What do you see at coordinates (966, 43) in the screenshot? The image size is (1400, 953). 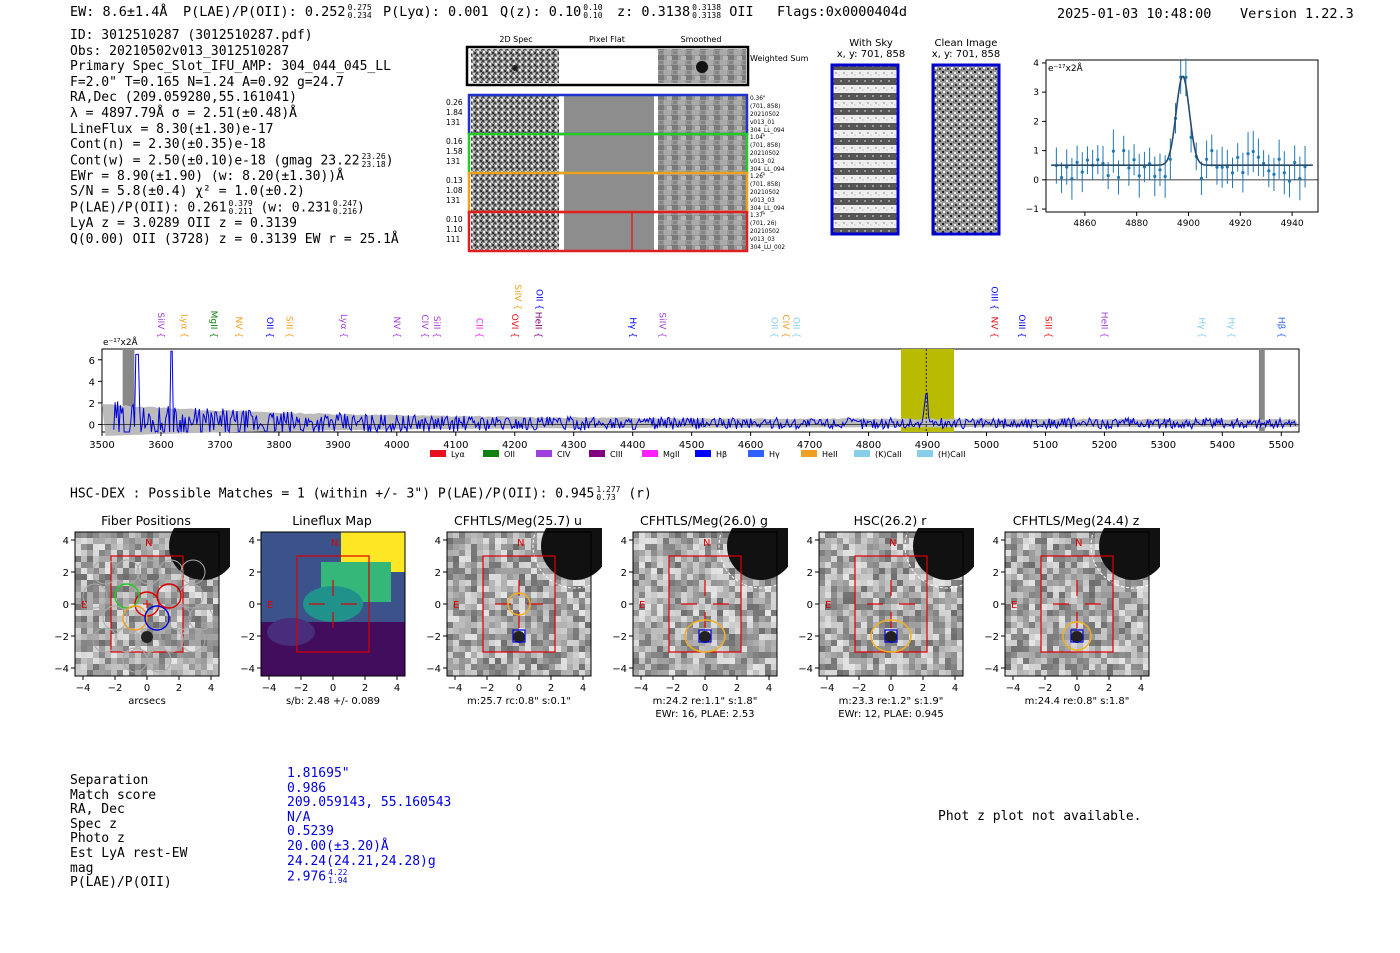 I see `clean-image-title: Clean Image` at bounding box center [966, 43].